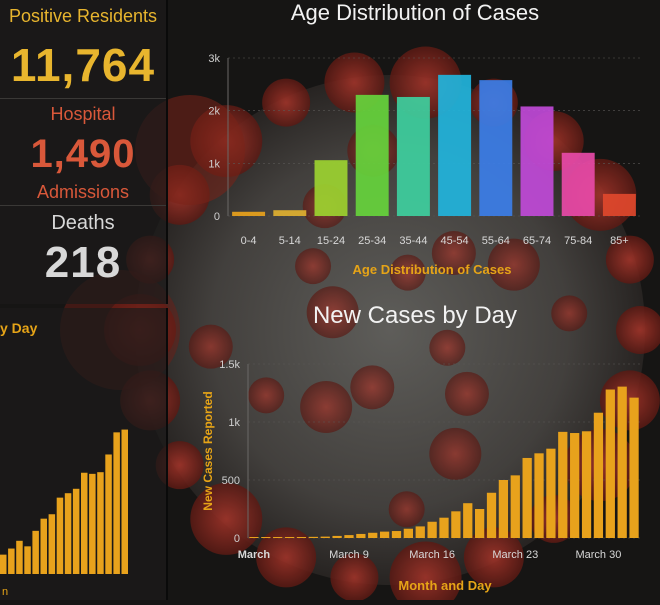 The width and height of the screenshot is (660, 605). I want to click on age-y-tick-label: 2k, so click(214, 112).